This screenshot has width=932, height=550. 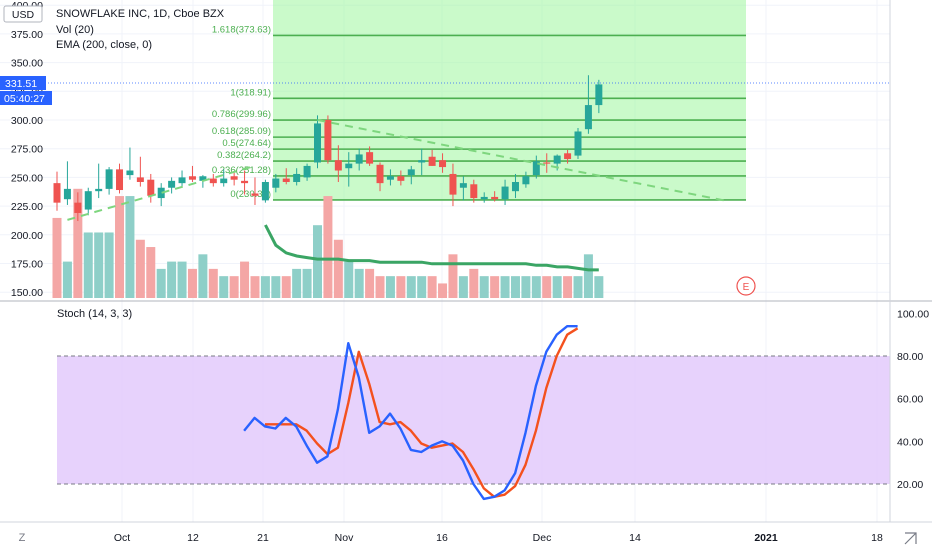 What do you see at coordinates (193, 538) in the screenshot?
I see `time-tick-label: 12` at bounding box center [193, 538].